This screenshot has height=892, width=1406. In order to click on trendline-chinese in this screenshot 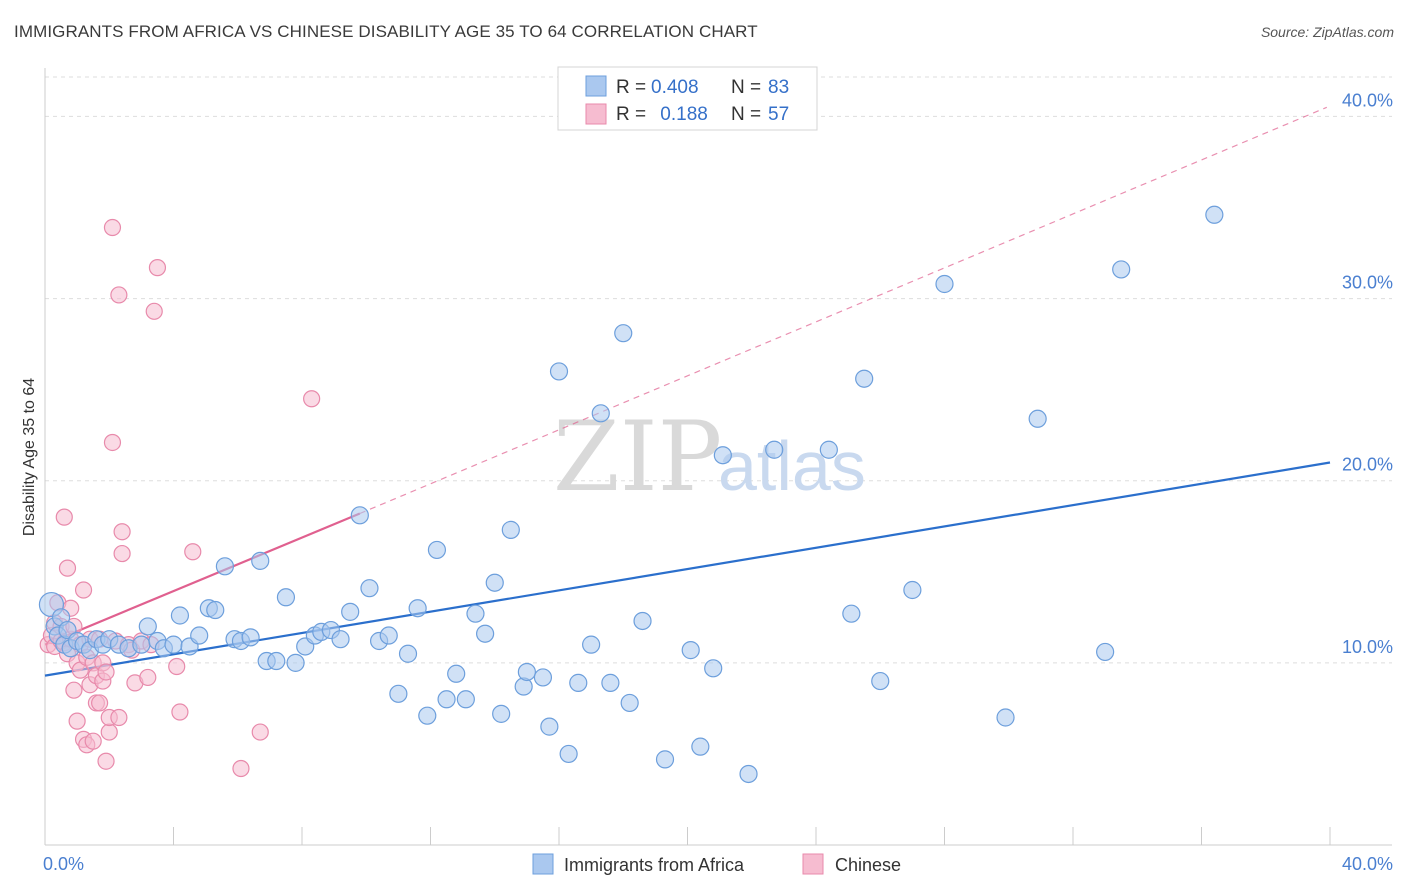, I will do `click(202, 579)`.